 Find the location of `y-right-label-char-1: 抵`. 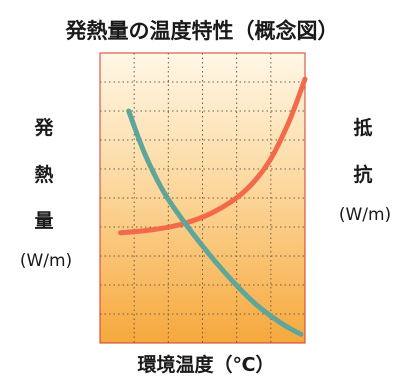

y-right-label-char-1: 抵 is located at coordinates (362, 128).